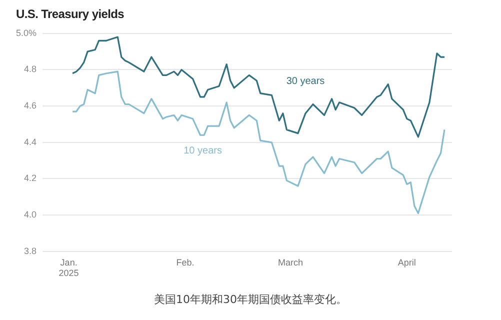  I want to click on y-tick-label: 5.0%, so click(26, 33).